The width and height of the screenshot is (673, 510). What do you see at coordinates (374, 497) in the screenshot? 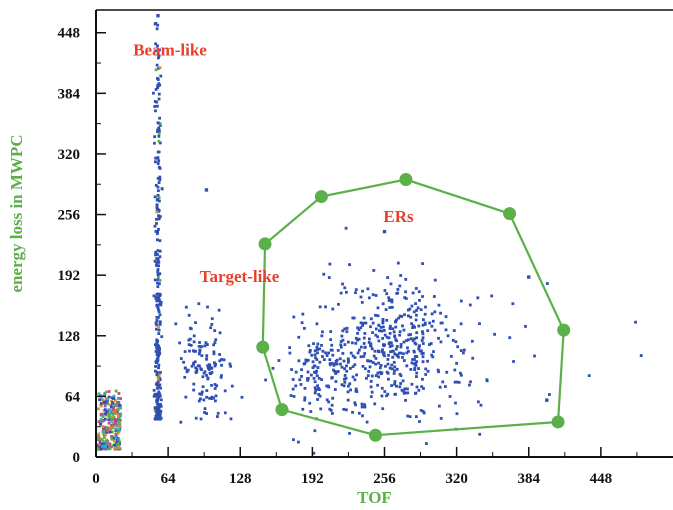
I see `x-axis-title: TOF` at bounding box center [374, 497].